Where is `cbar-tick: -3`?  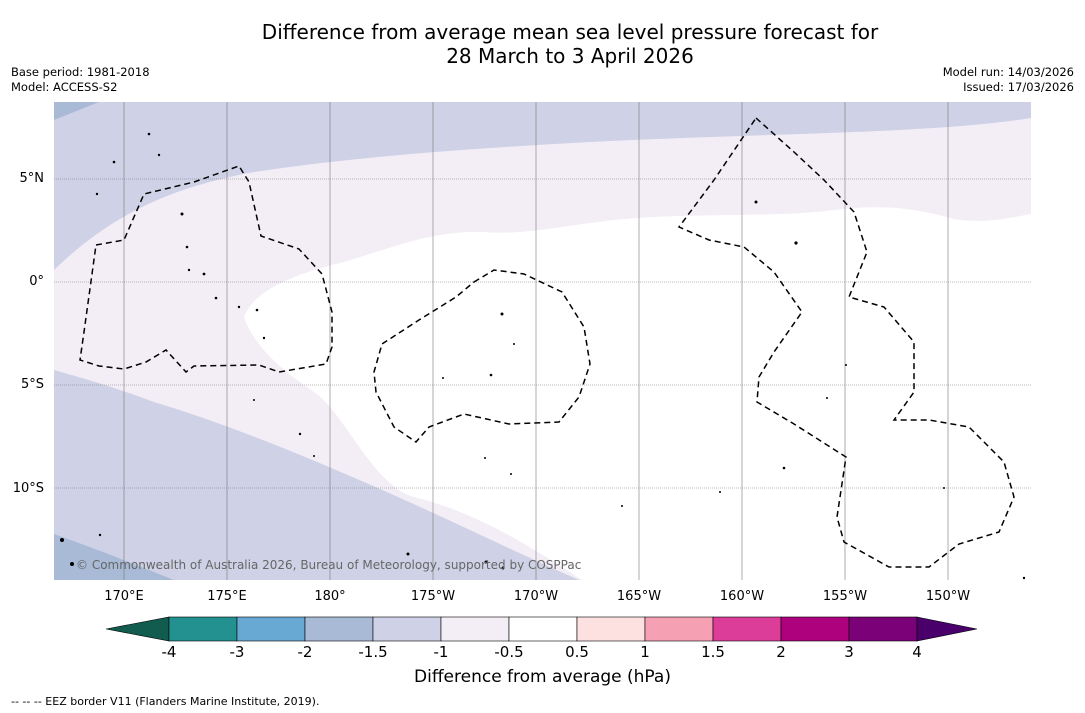
cbar-tick: -3 is located at coordinates (237, 652).